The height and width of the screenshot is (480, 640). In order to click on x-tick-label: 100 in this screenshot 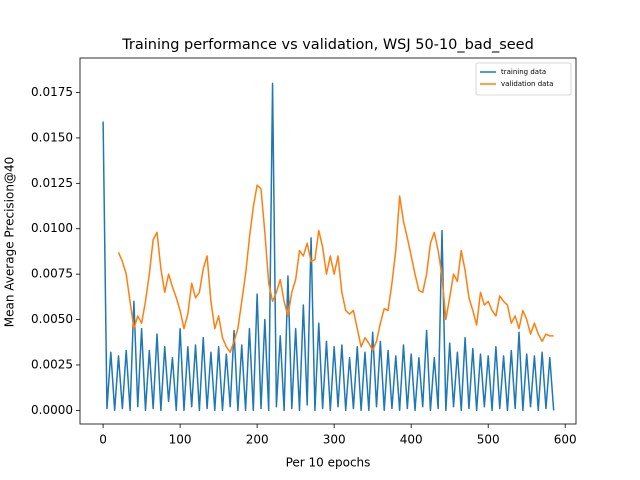, I will do `click(180, 440)`.